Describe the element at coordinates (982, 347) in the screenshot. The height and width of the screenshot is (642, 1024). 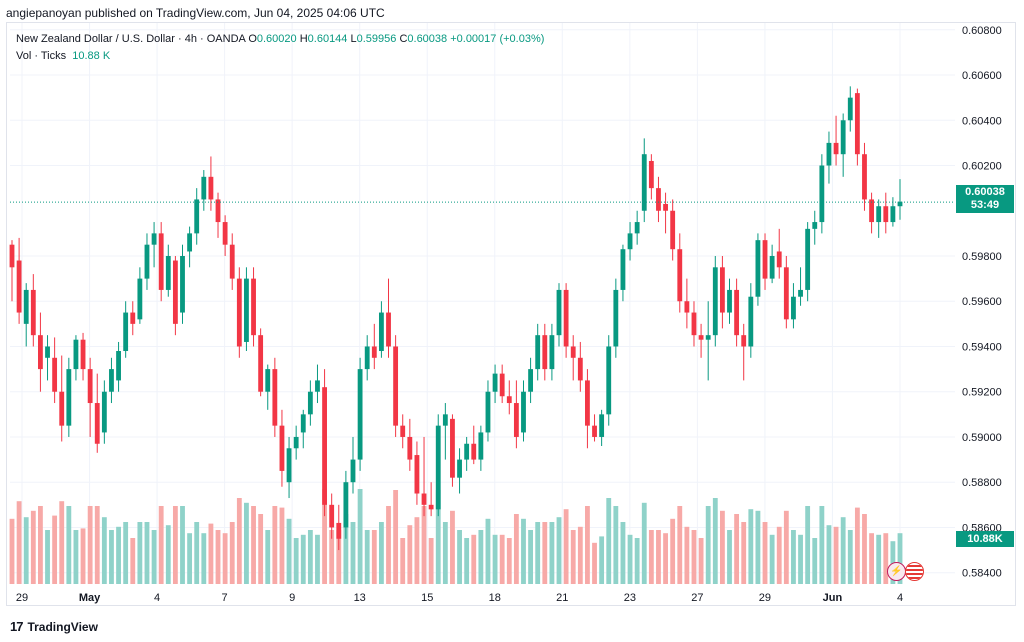
I see `y-tick-label: 0.59400` at that location.